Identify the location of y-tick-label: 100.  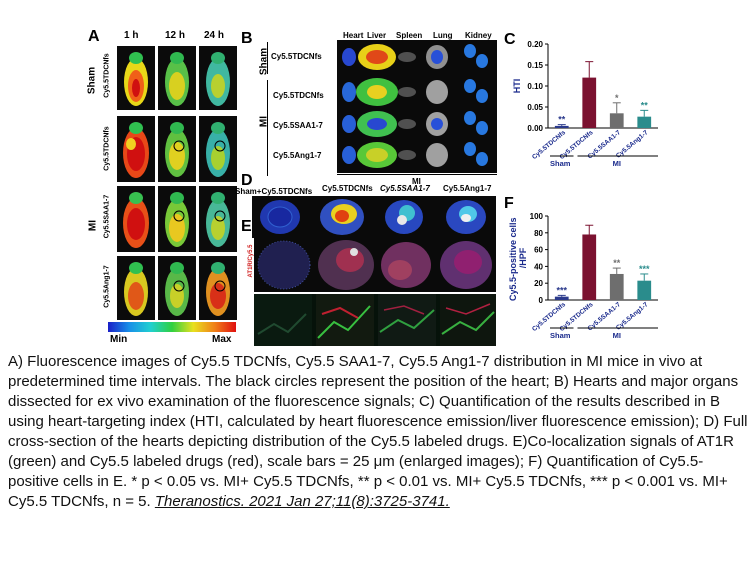
(537, 216).